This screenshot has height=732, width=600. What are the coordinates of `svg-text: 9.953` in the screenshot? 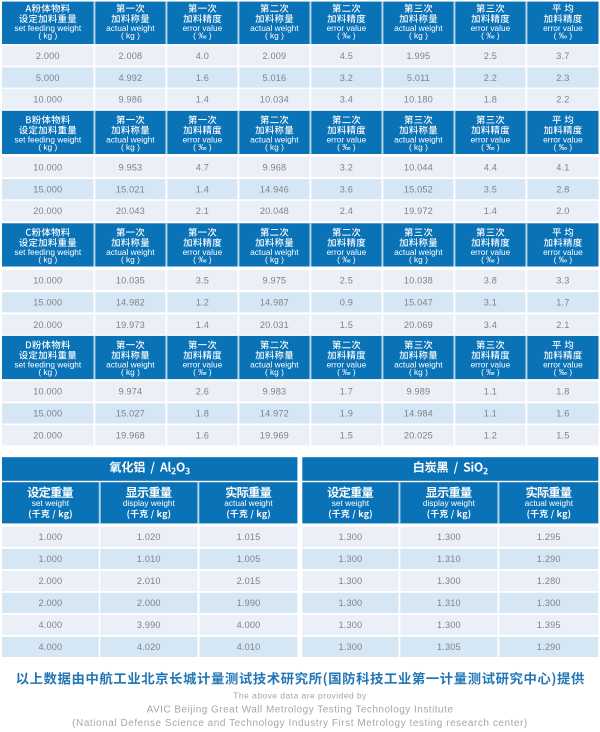 It's located at (131, 167).